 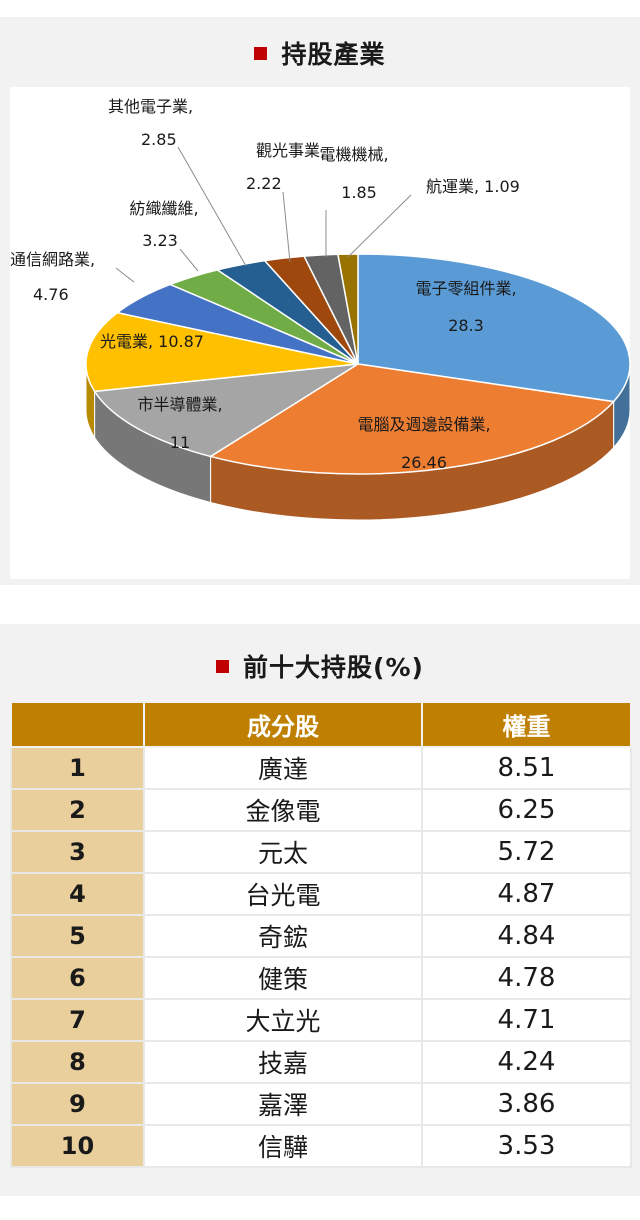 I want to click on rank-cell: 1, so click(x=77, y=768).